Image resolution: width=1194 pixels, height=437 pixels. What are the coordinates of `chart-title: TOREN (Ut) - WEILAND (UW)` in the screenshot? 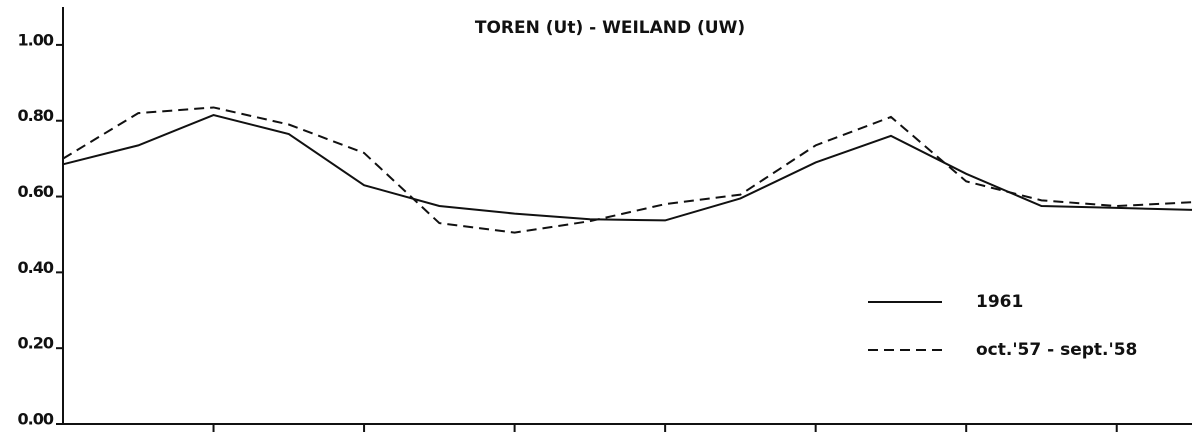 It's located at (610, 28).